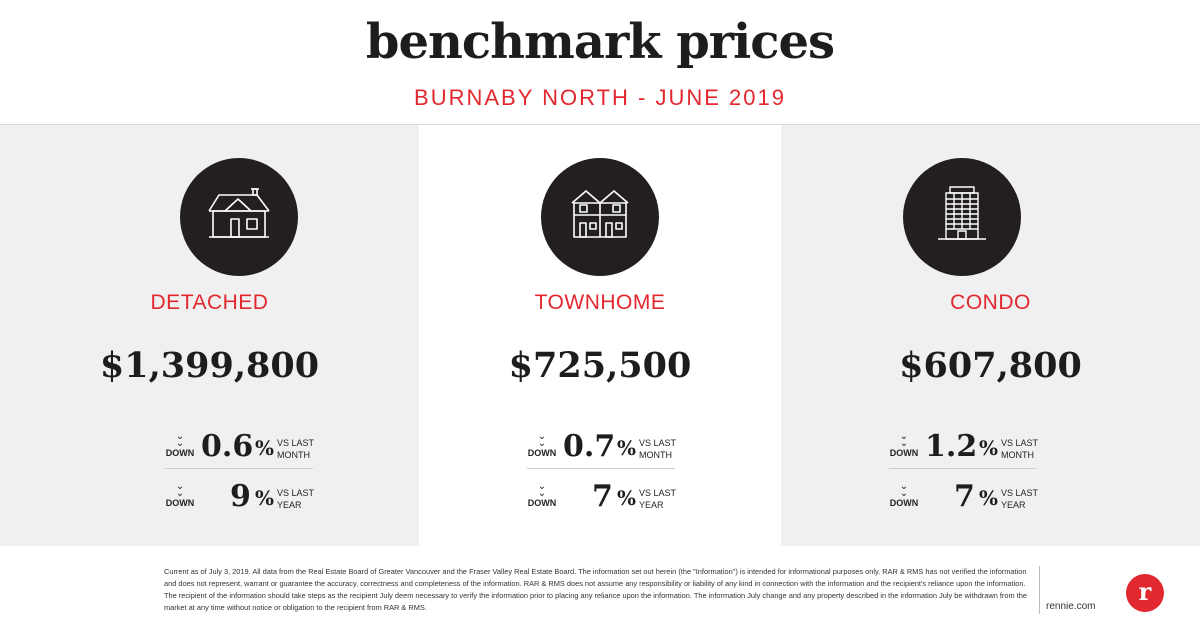 Image resolution: width=1200 pixels, height=628 pixels. Describe the element at coordinates (600, 217) in the screenshot. I see `townhome-icon` at that location.